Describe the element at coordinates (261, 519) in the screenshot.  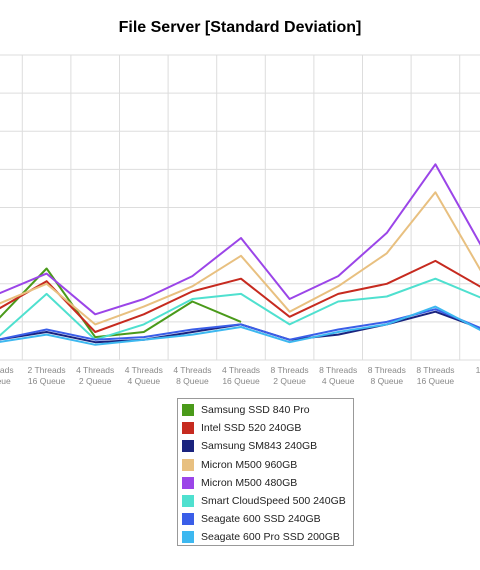
I see `legend-label: Seagate 600 SSD 240GB` at that location.